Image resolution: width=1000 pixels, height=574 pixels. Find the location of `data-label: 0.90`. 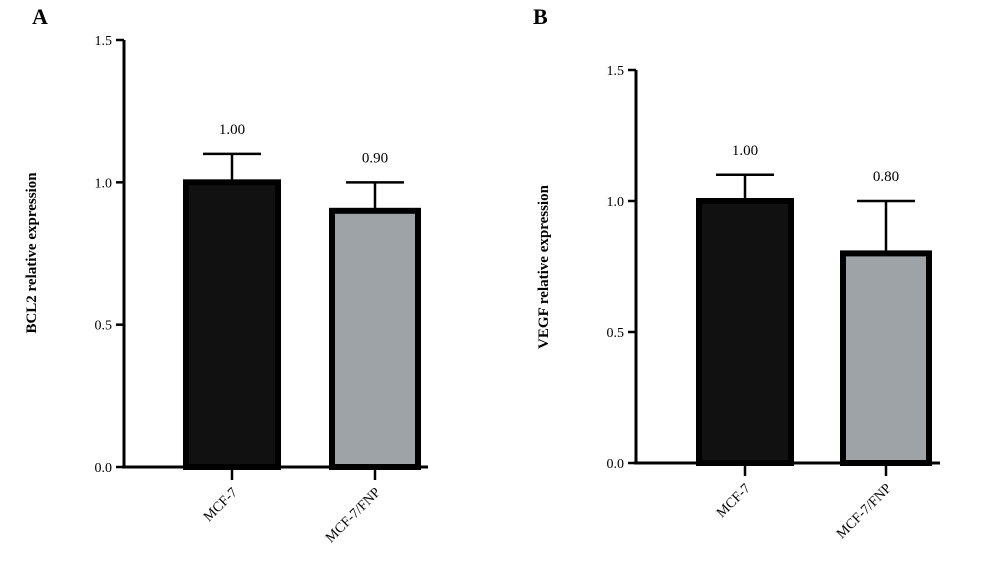

data-label: 0.90 is located at coordinates (375, 158).